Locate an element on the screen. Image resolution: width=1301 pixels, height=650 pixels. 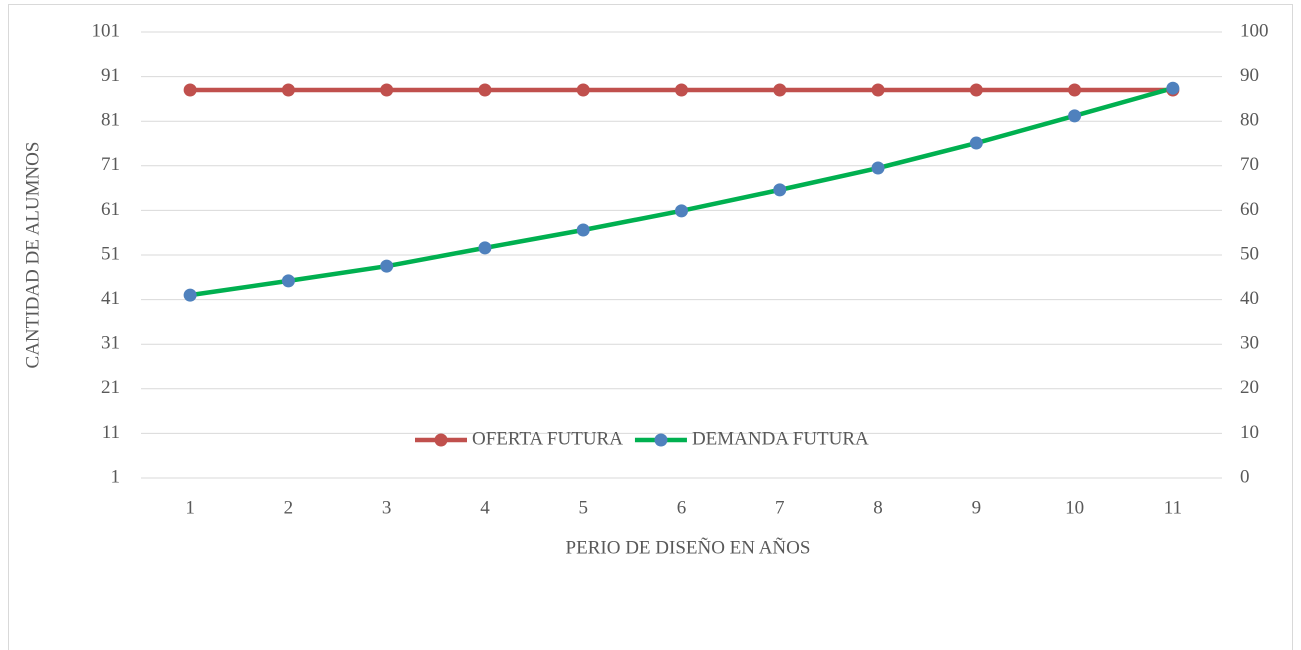
y-tick-label: 31 is located at coordinates (110, 343).